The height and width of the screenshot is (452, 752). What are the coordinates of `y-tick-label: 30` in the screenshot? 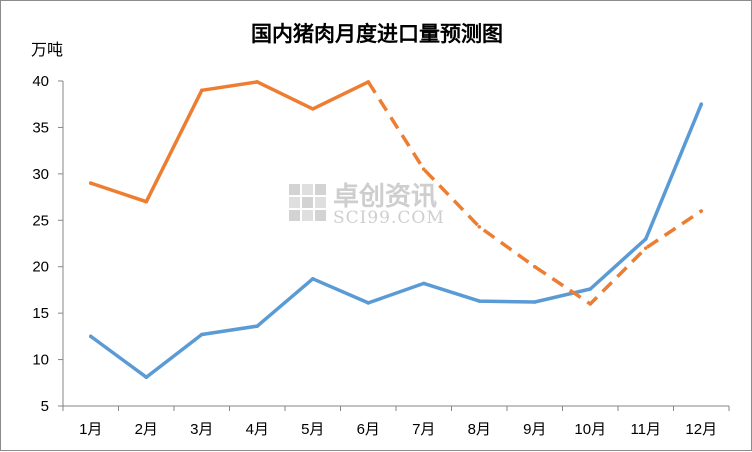 It's located at (40, 174).